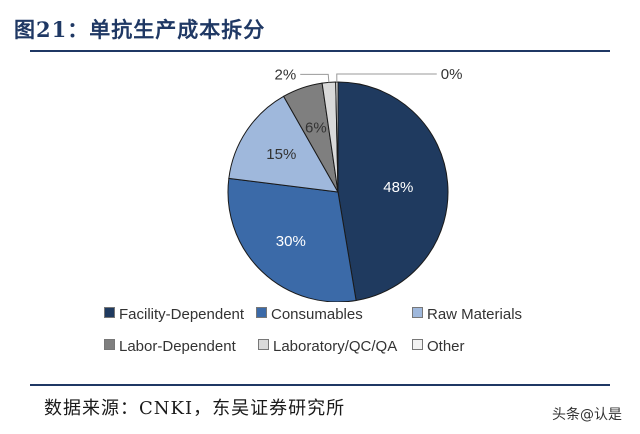 Image resolution: width=640 pixels, height=434 pixels. I want to click on legend-item-facility-dependent: Facility-Dependent, so click(174, 314).